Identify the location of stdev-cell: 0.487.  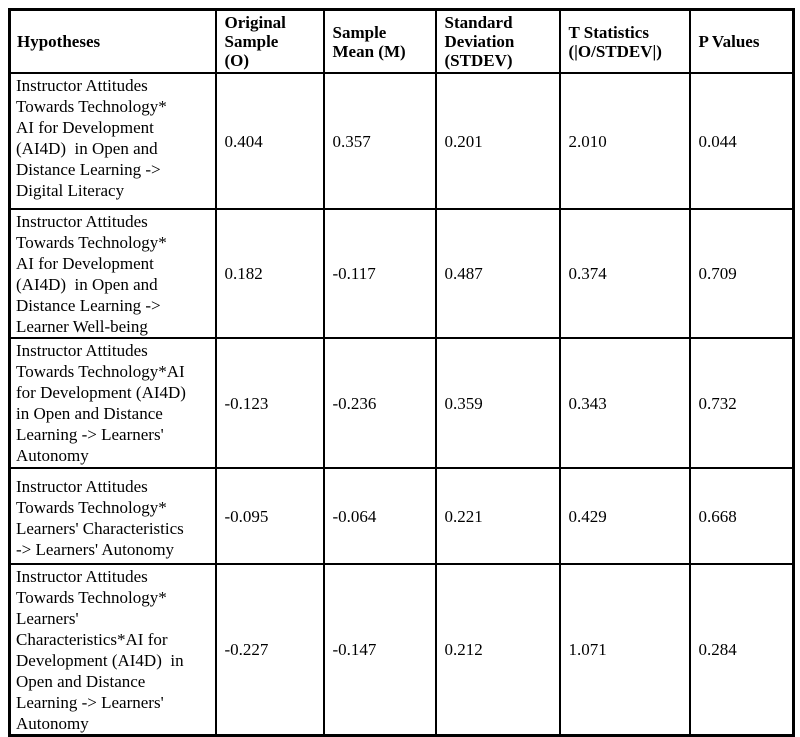
(497, 273).